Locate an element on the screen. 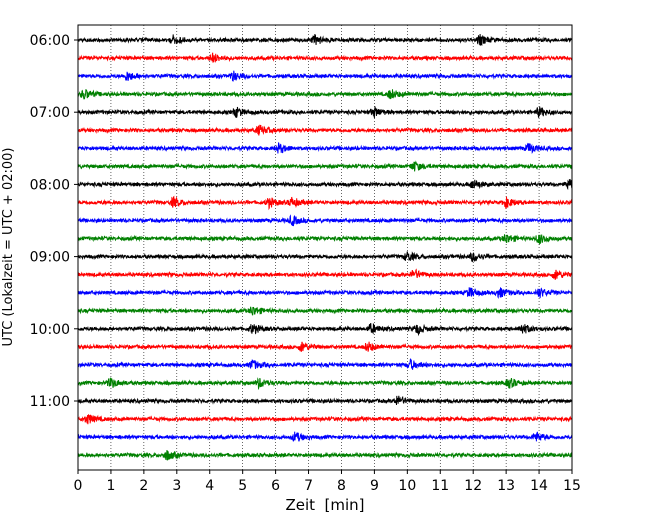 This screenshot has height=520, width=650. y-axis: 06:00 07:00 08:00 09:00 10:00 11:00 is located at coordinates (54, 221).